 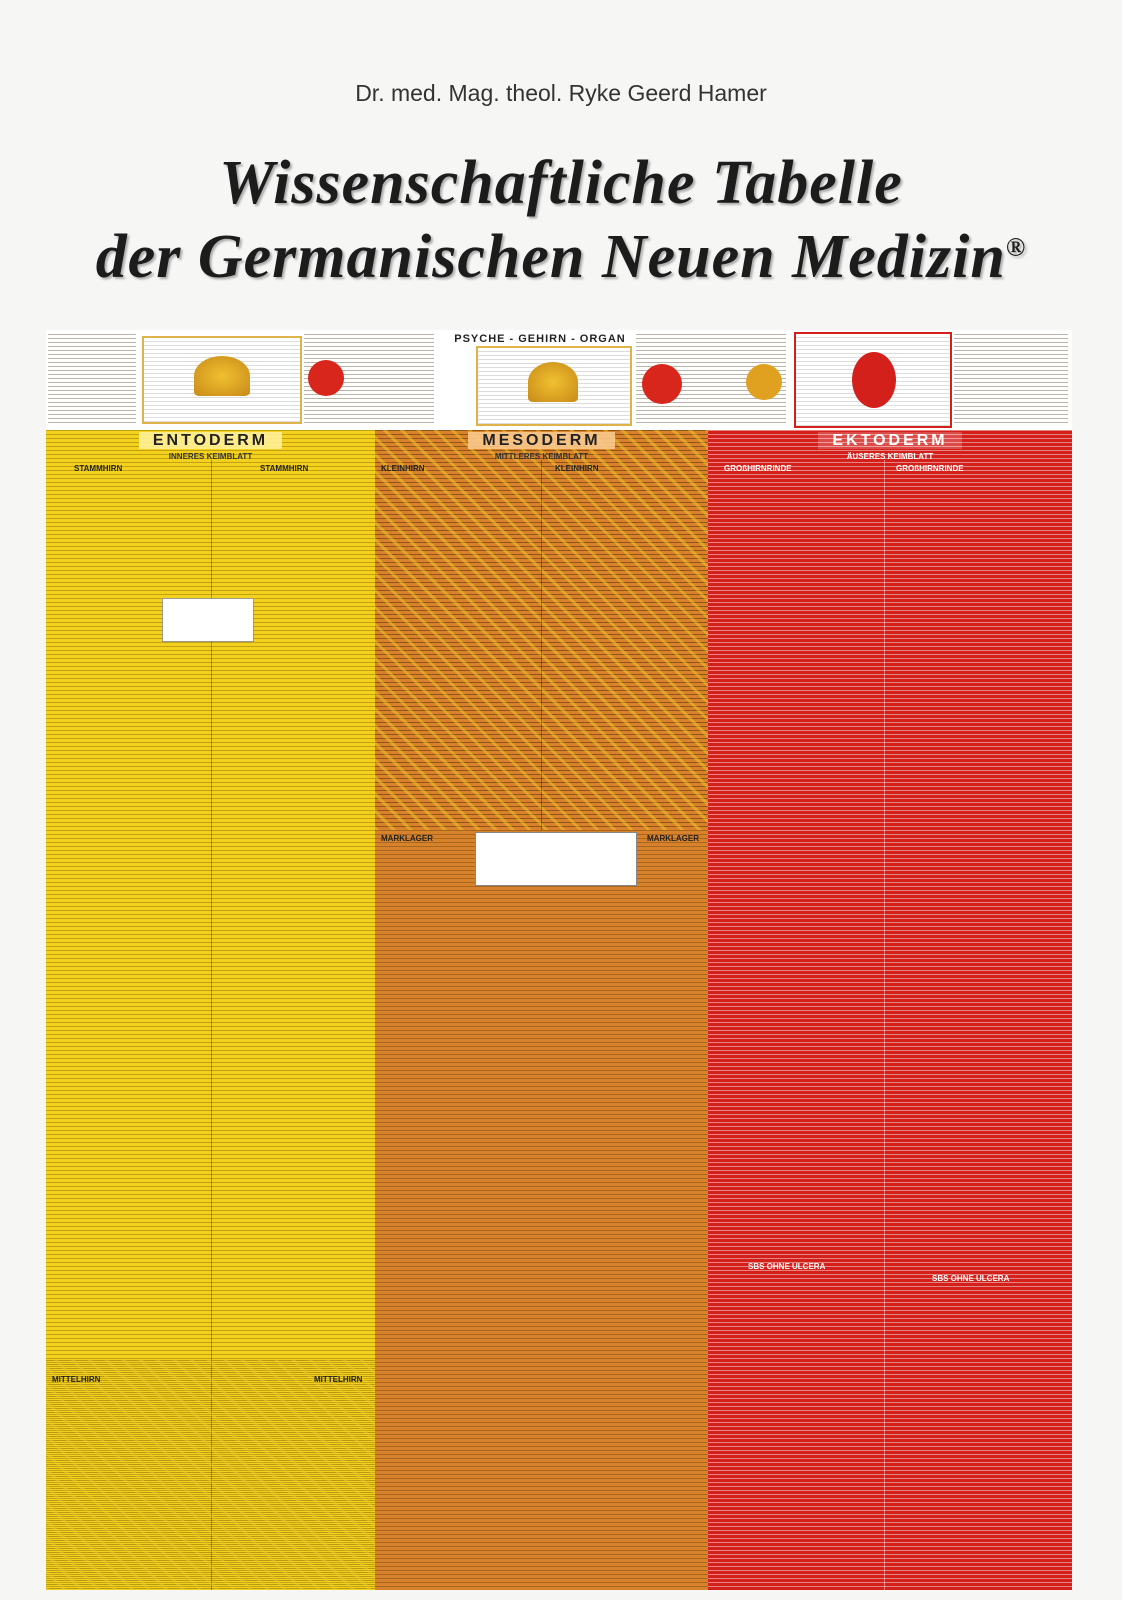 What do you see at coordinates (541, 440) in the screenshot?
I see `column-title: MESODERM` at bounding box center [541, 440].